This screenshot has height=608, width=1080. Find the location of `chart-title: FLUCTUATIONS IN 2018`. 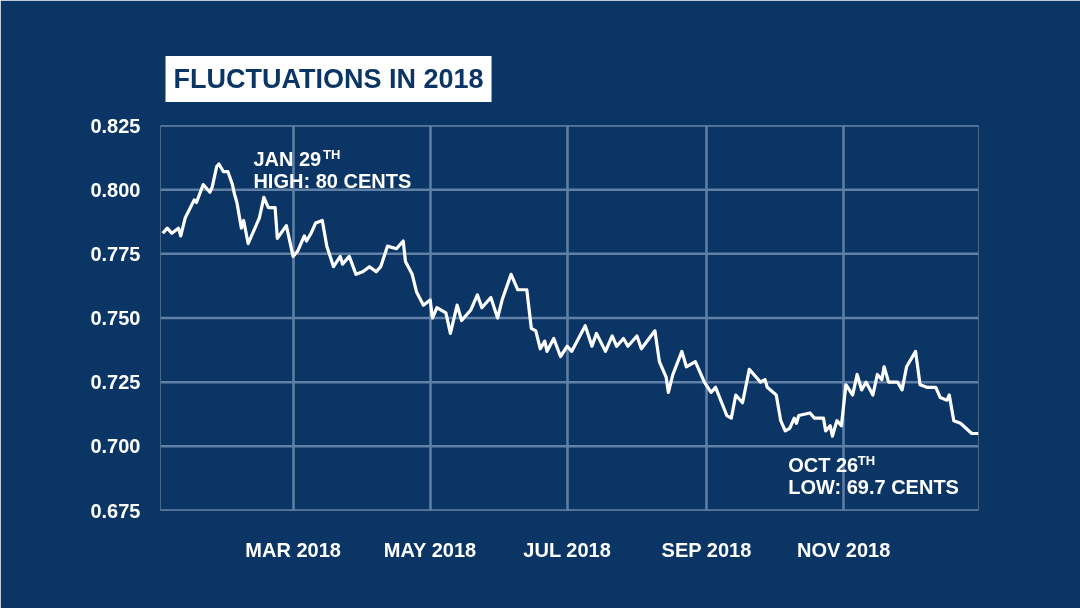

chart-title: FLUCTUATIONS IN 2018 is located at coordinates (328, 79).